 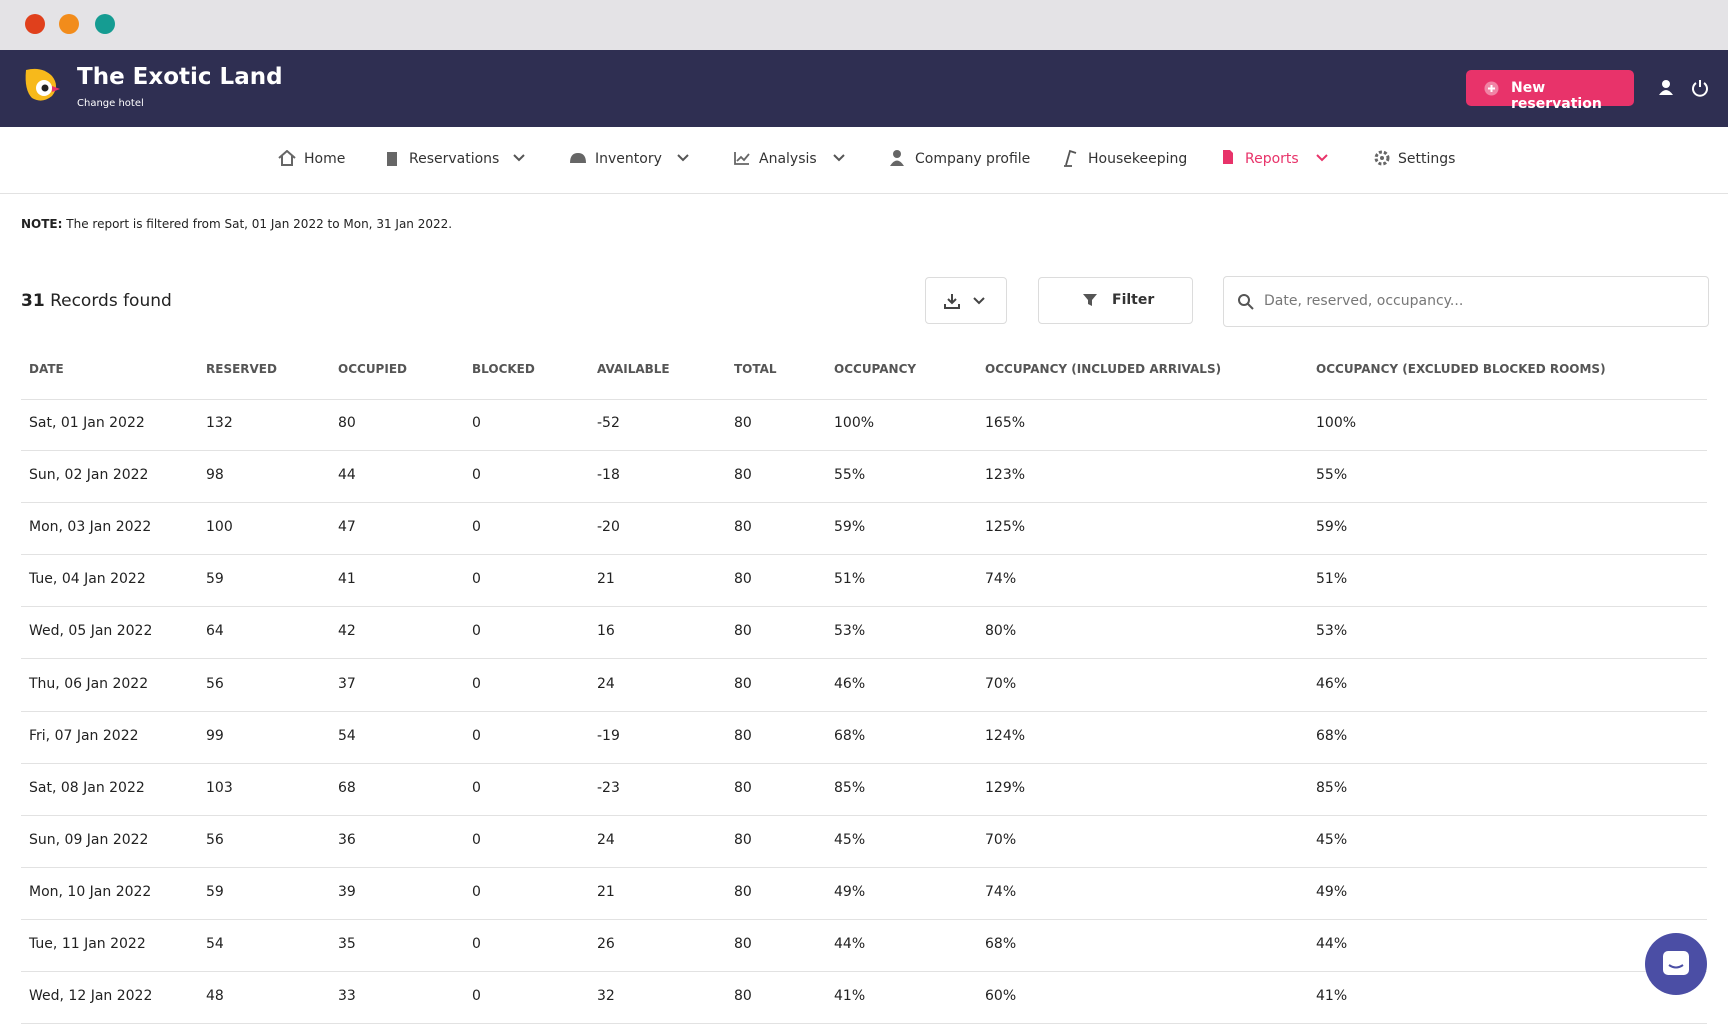 I want to click on logo, so click(x=42, y=84).